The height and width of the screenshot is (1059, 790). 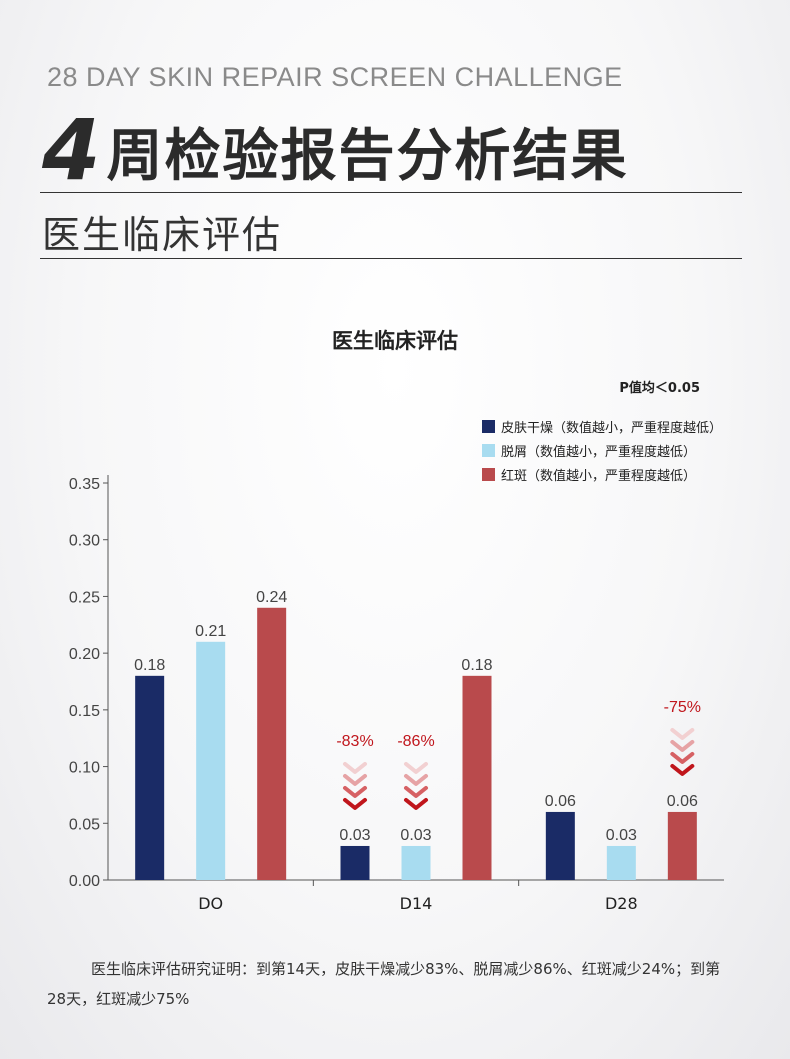 I want to click on page-subtitle: 医生临床评估, so click(x=162, y=235).